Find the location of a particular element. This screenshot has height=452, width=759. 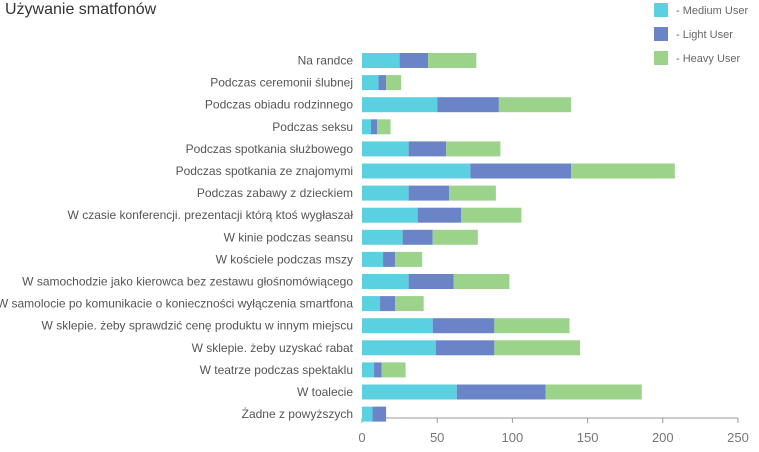

category-label: Podczas seksu is located at coordinates (312, 127).